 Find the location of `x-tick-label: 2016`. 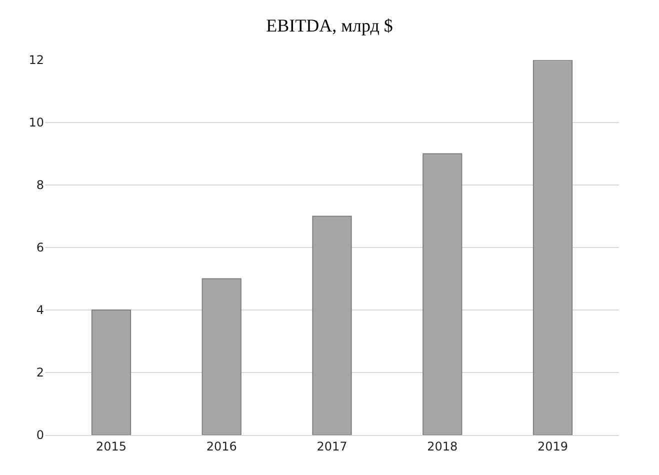

x-tick-label: 2016 is located at coordinates (221, 446).